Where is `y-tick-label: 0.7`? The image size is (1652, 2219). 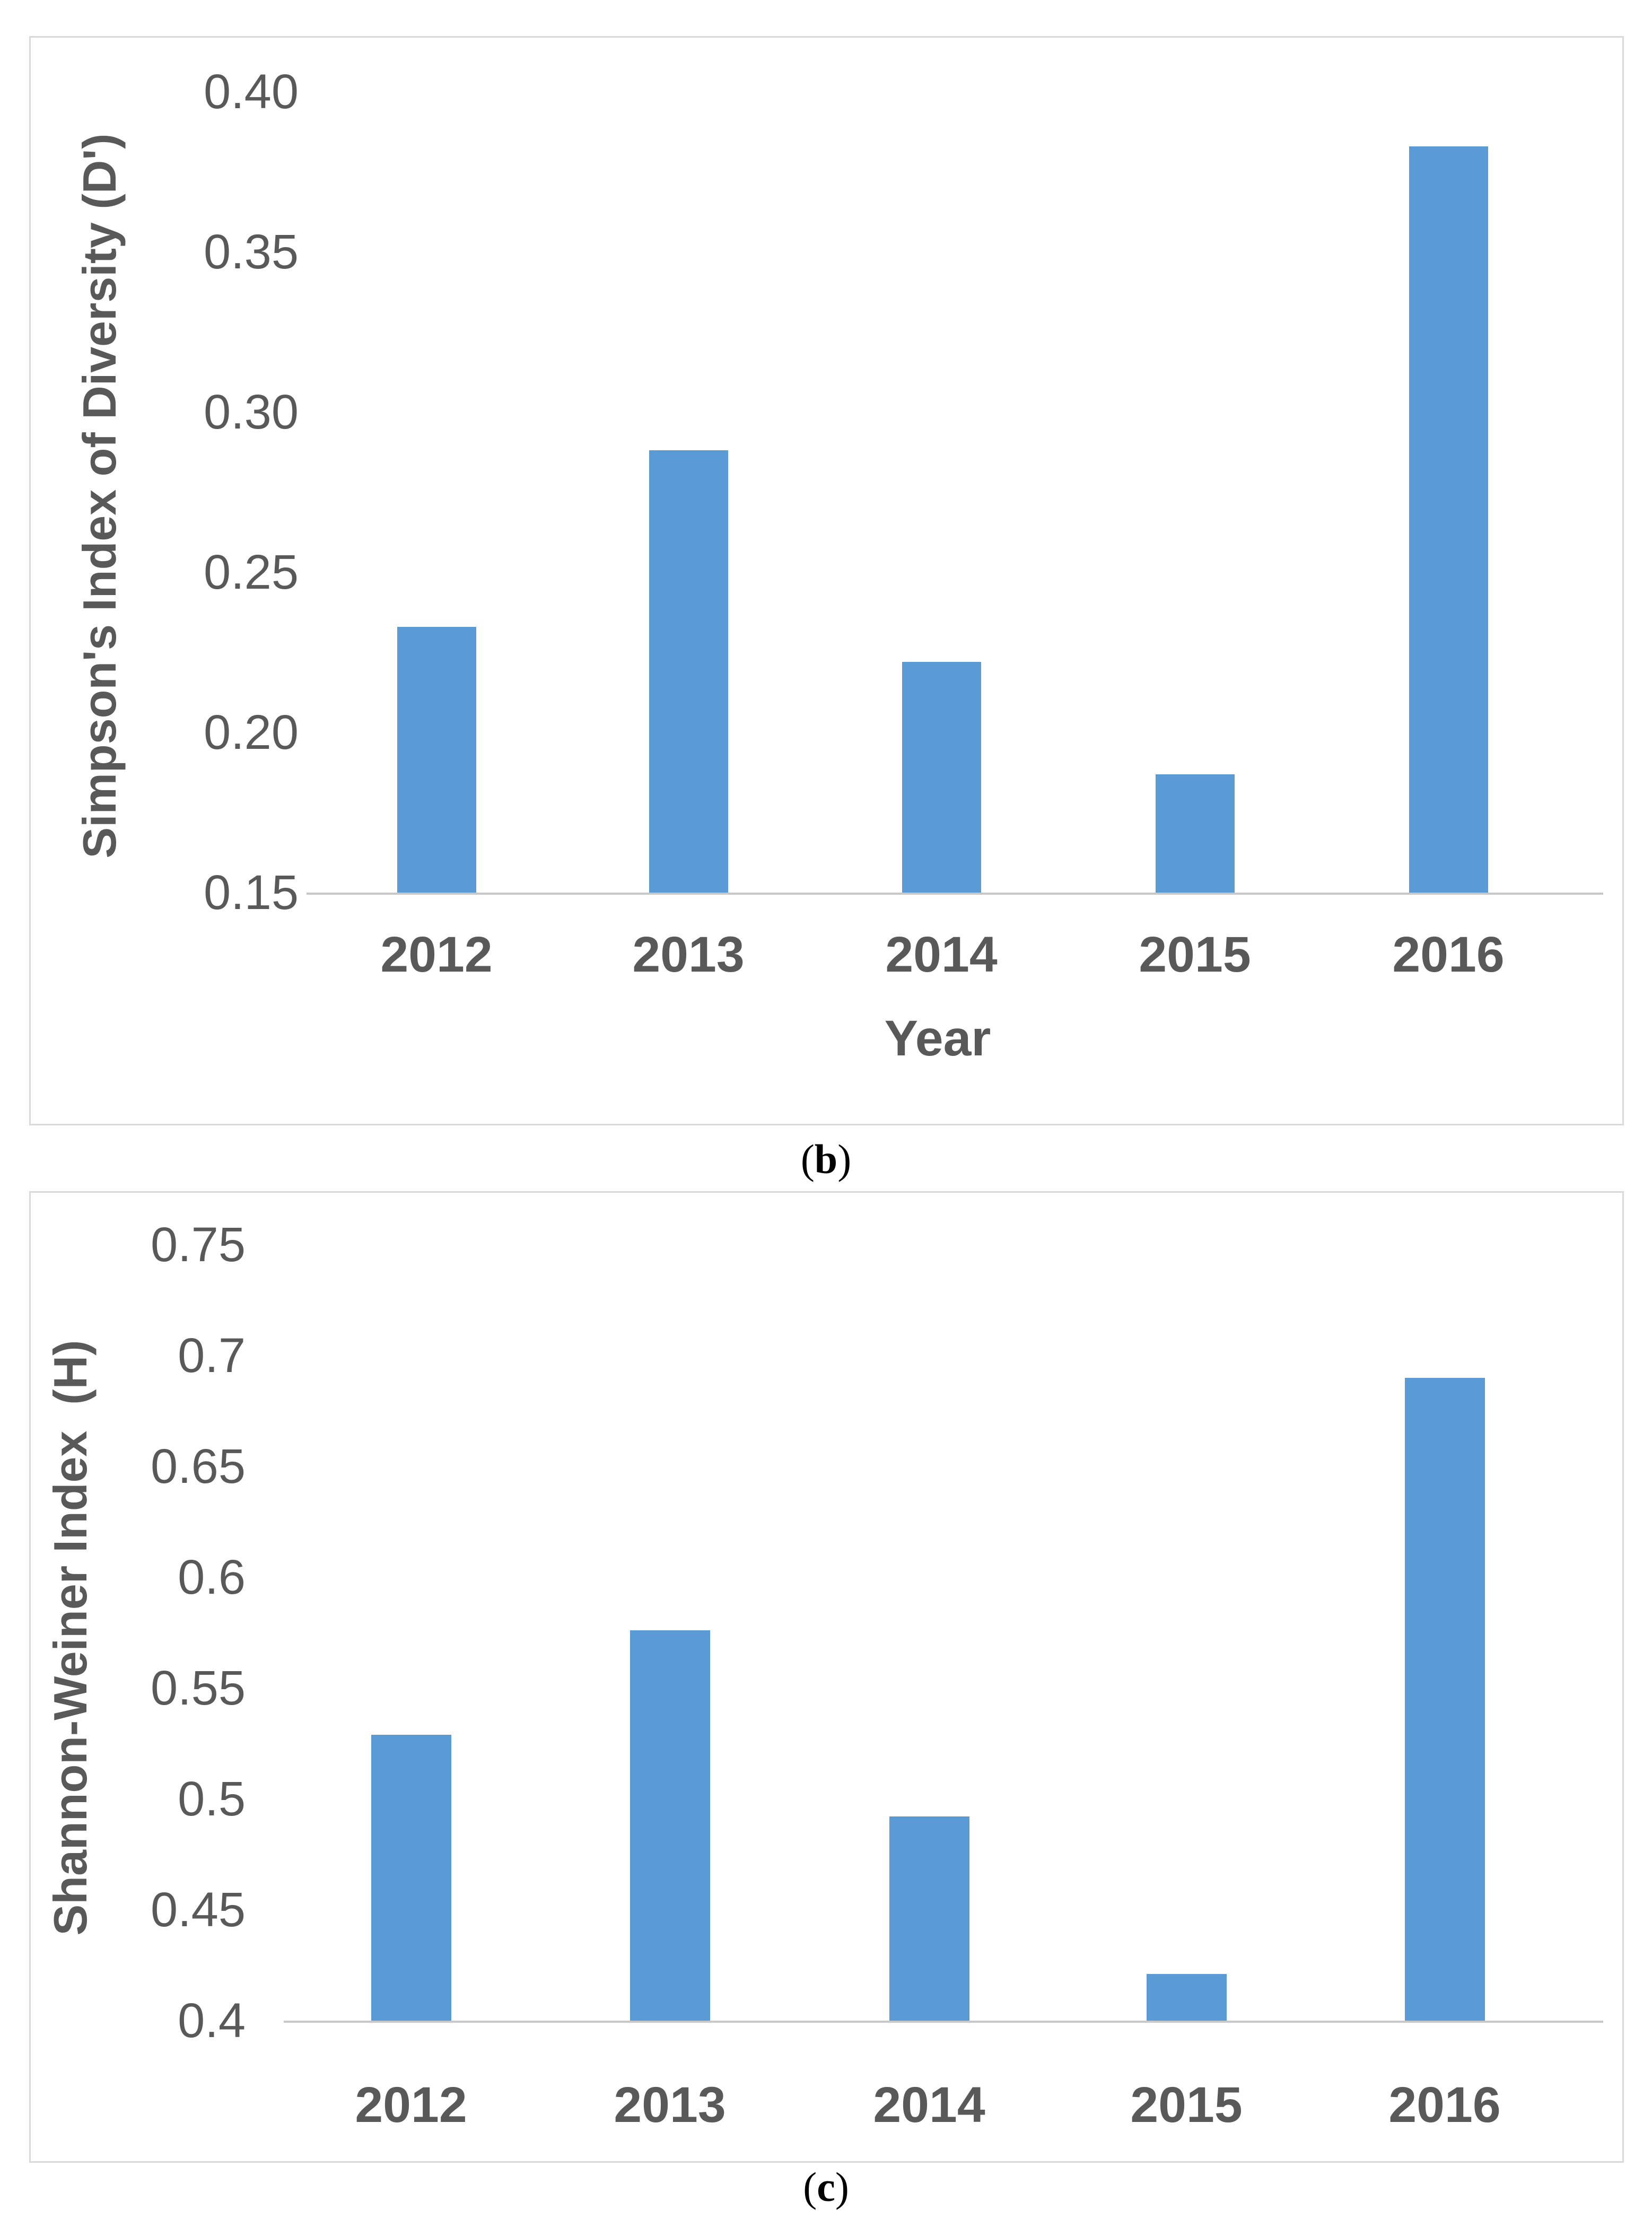
y-tick-label: 0.7 is located at coordinates (212, 1356).